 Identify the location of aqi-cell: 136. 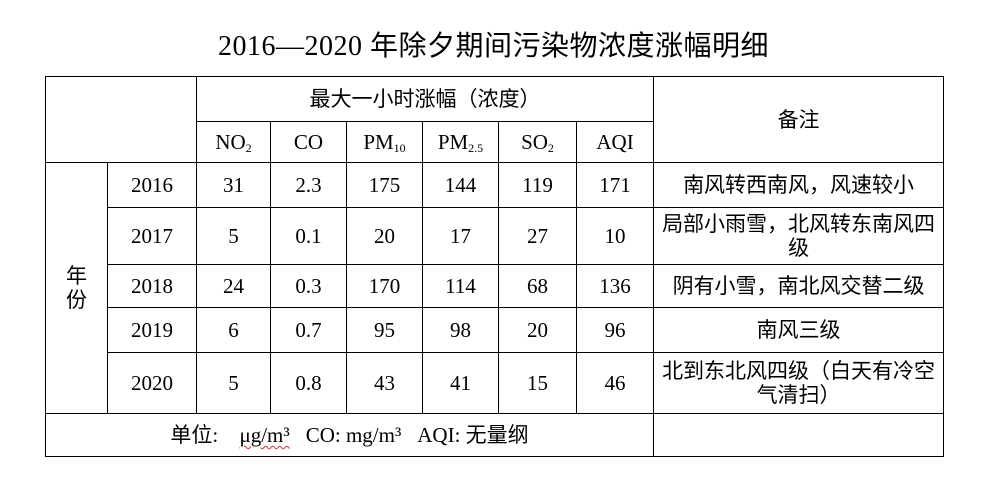
(615, 286).